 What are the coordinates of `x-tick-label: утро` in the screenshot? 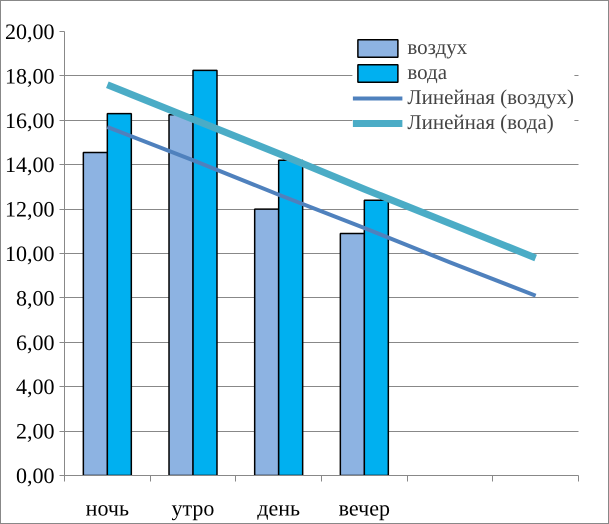 It's located at (193, 508).